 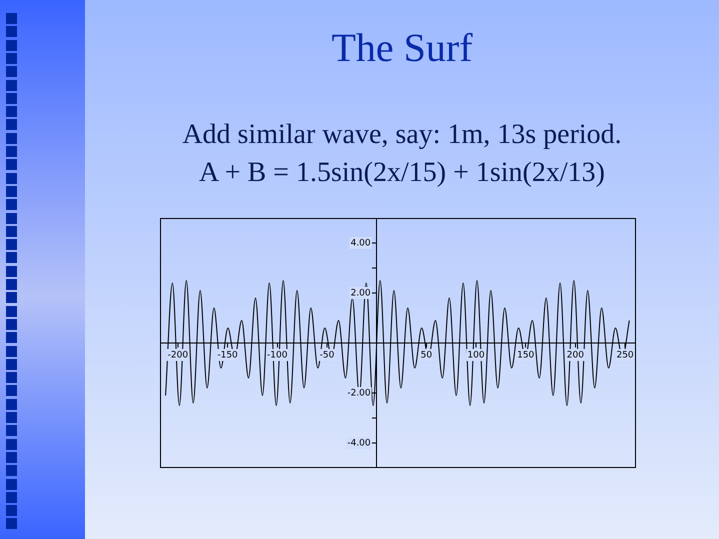 I want to click on x-tick-label: -50, so click(x=327, y=355).